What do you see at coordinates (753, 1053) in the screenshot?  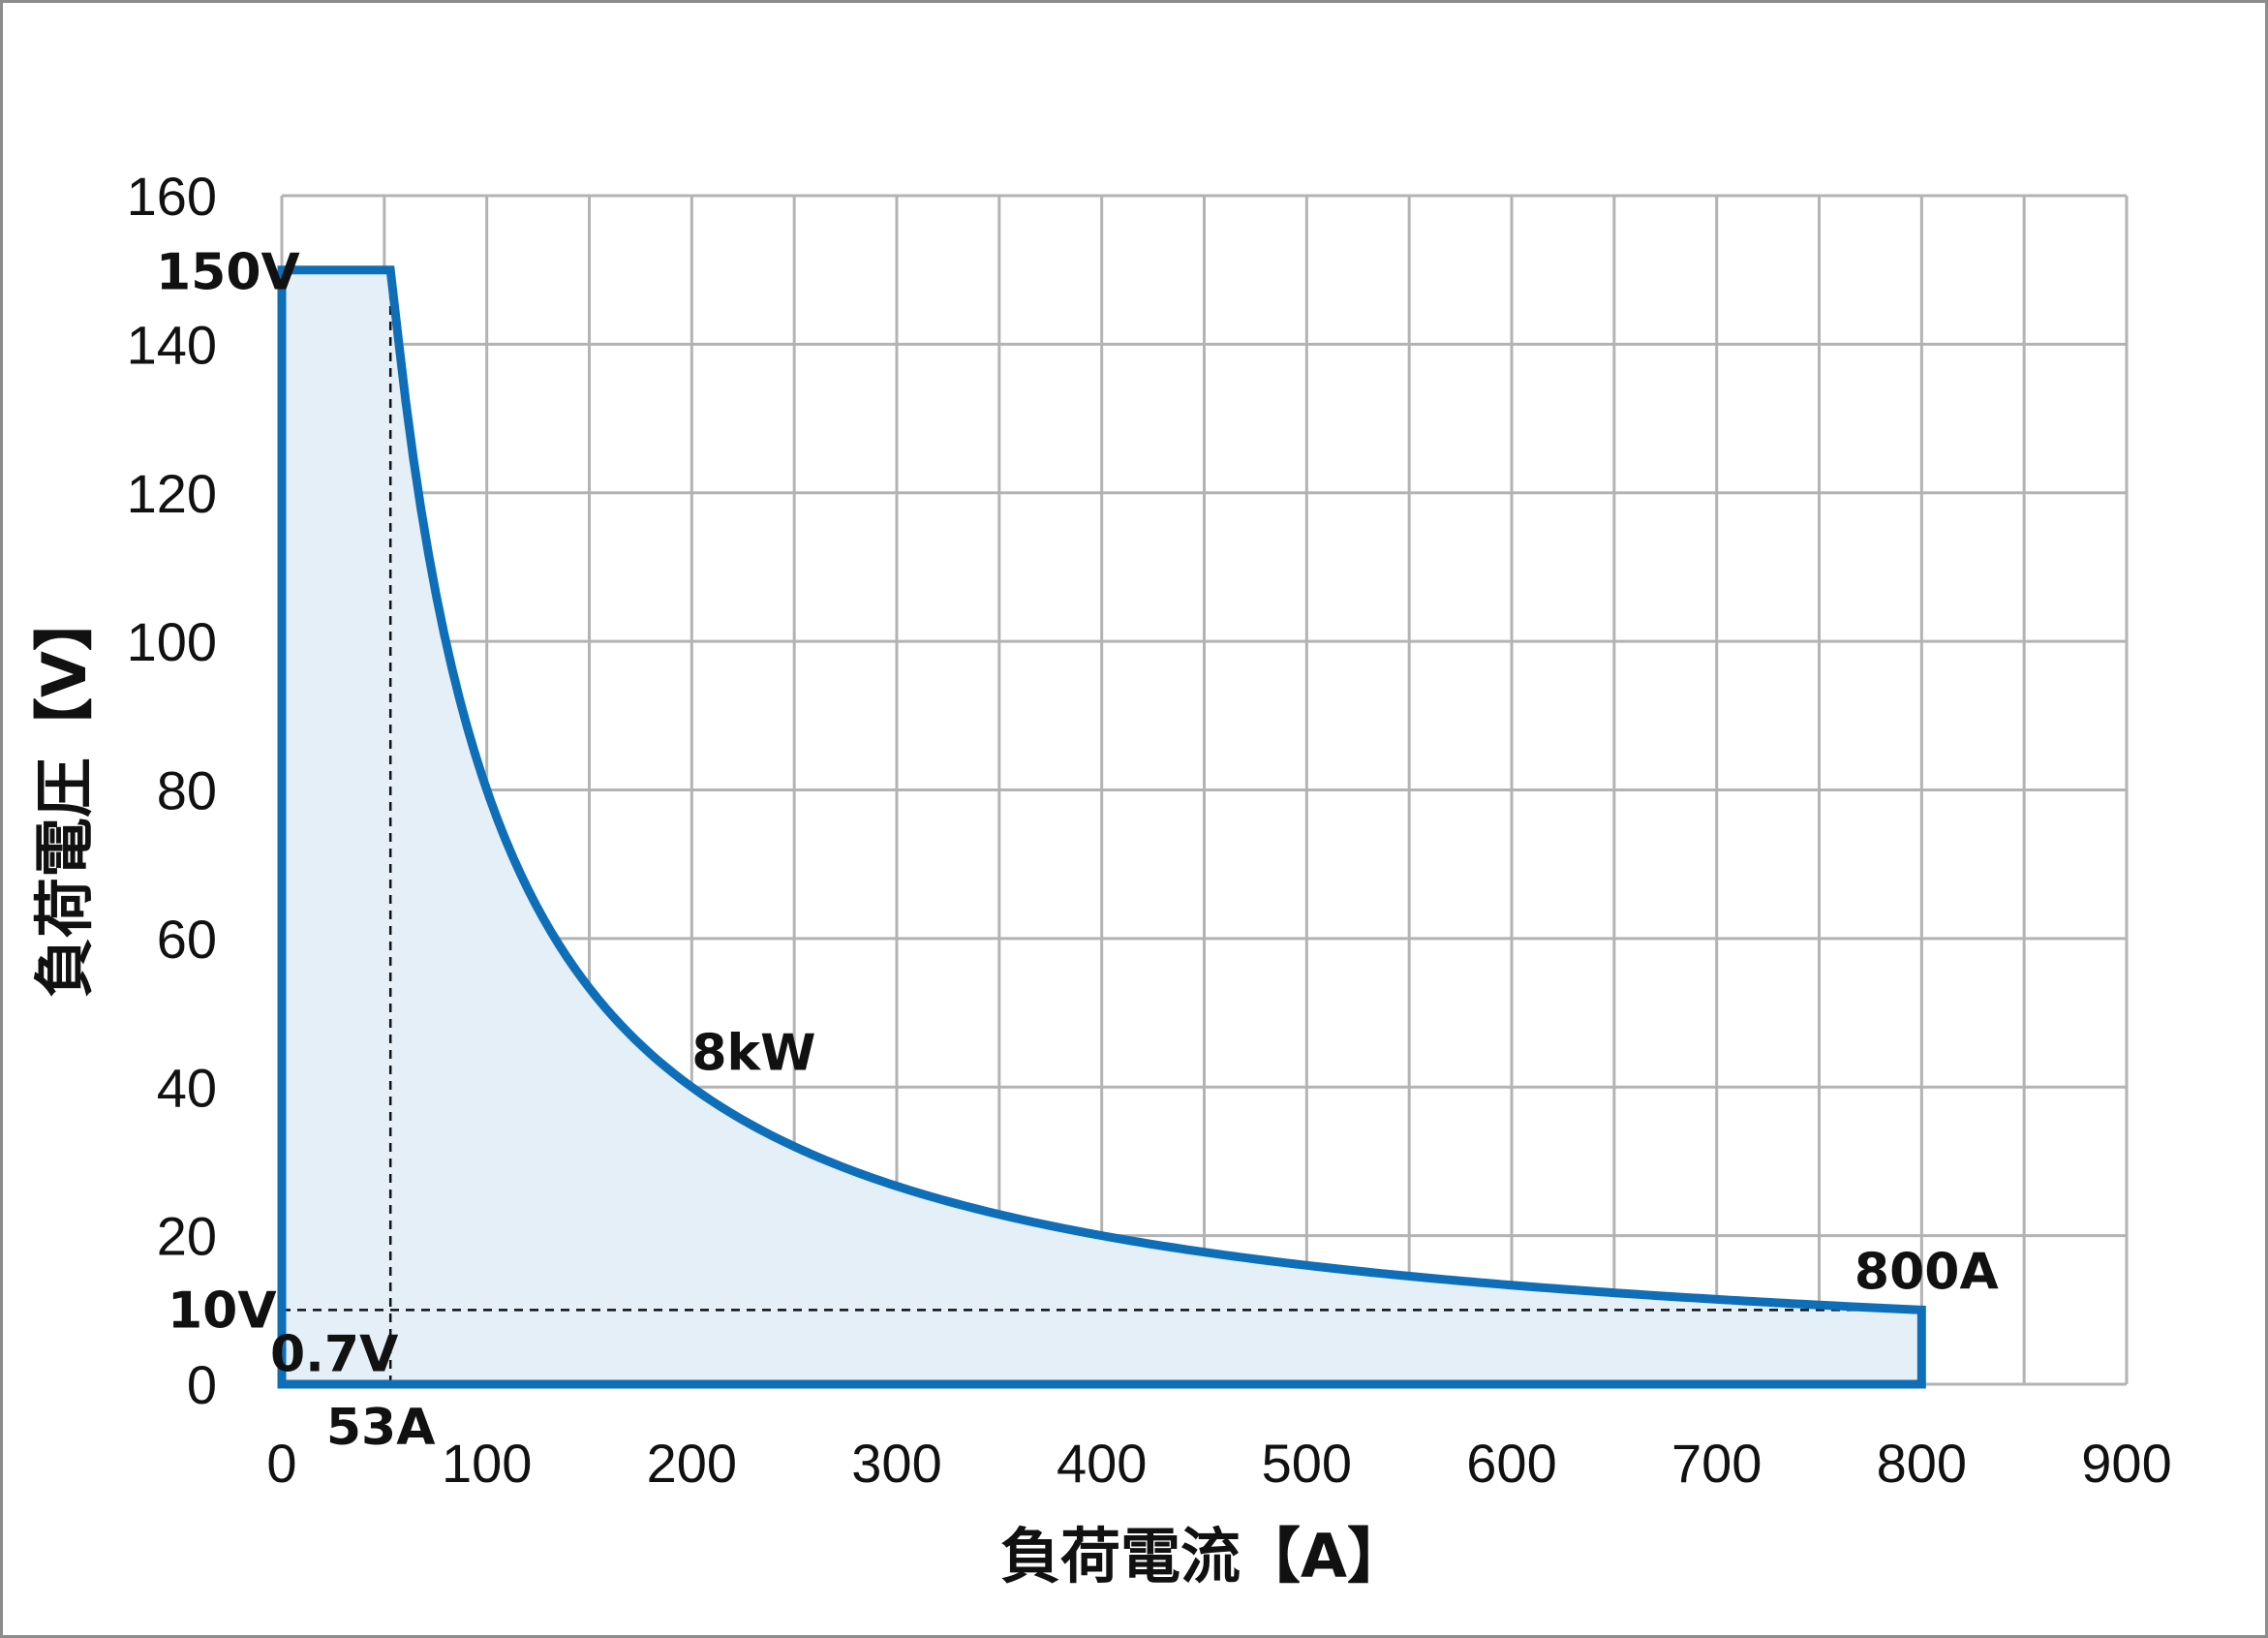 I see `annotation-label: 8kW` at bounding box center [753, 1053].